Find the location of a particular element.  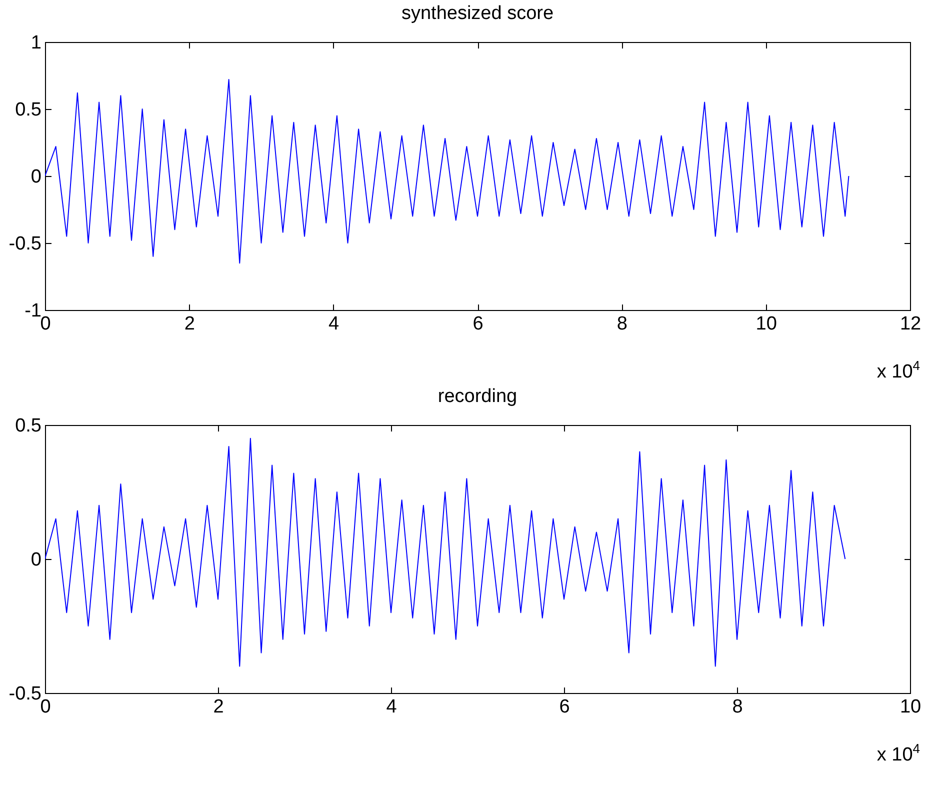

chart-title: recording is located at coordinates (478, 396).